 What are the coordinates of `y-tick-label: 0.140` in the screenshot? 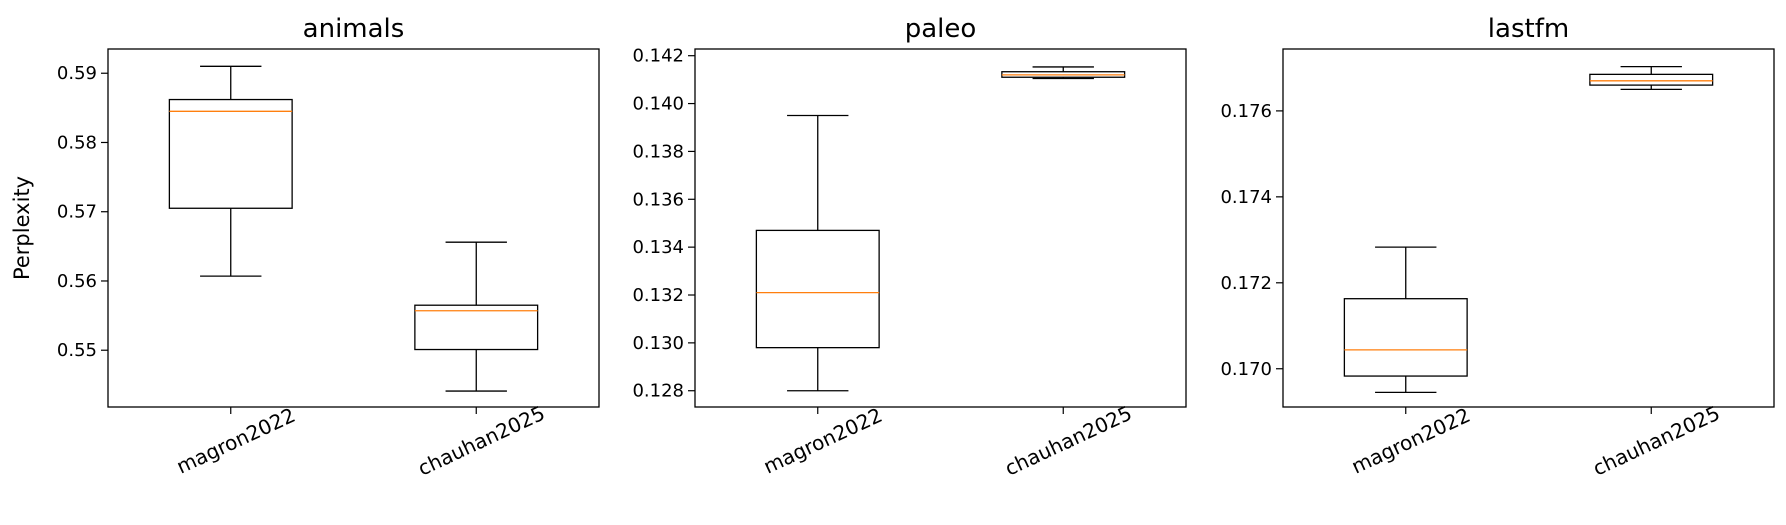 It's located at (658, 104).